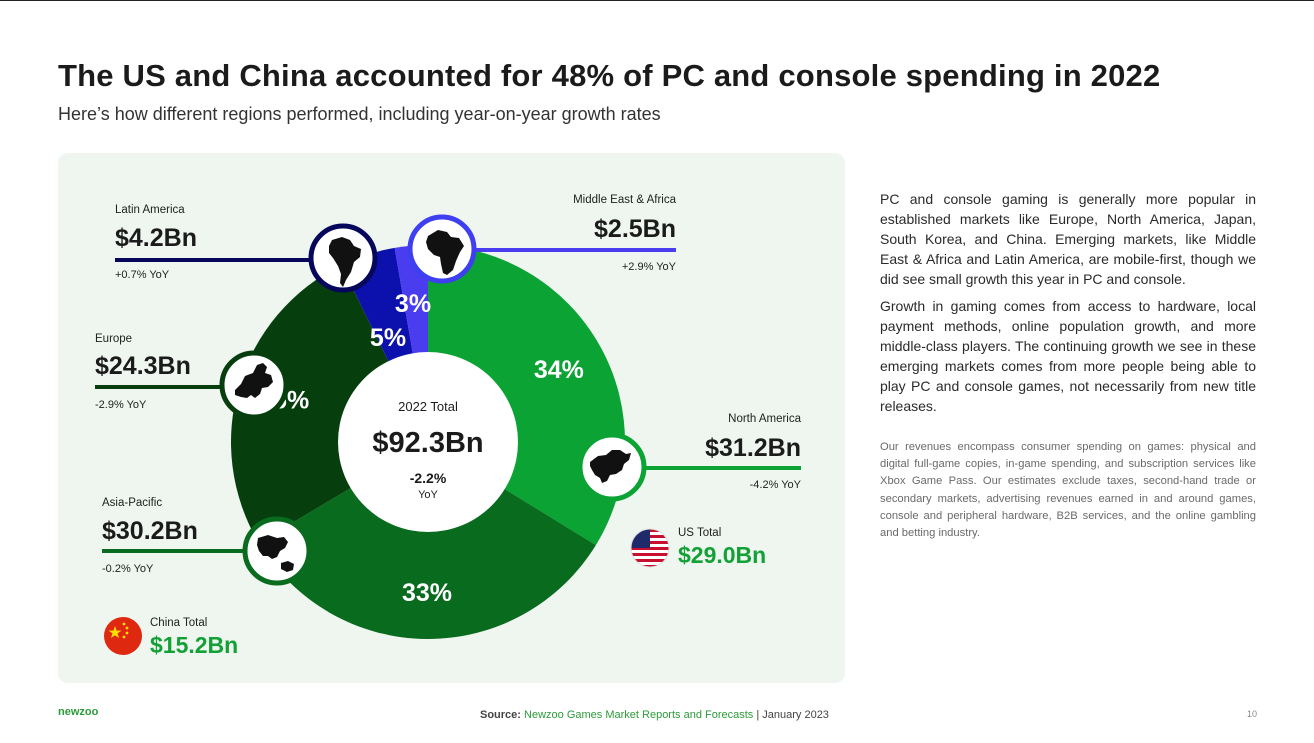  What do you see at coordinates (776, 485) in the screenshot?
I see `region-yoy-north-america: -4.2% YoY` at bounding box center [776, 485].